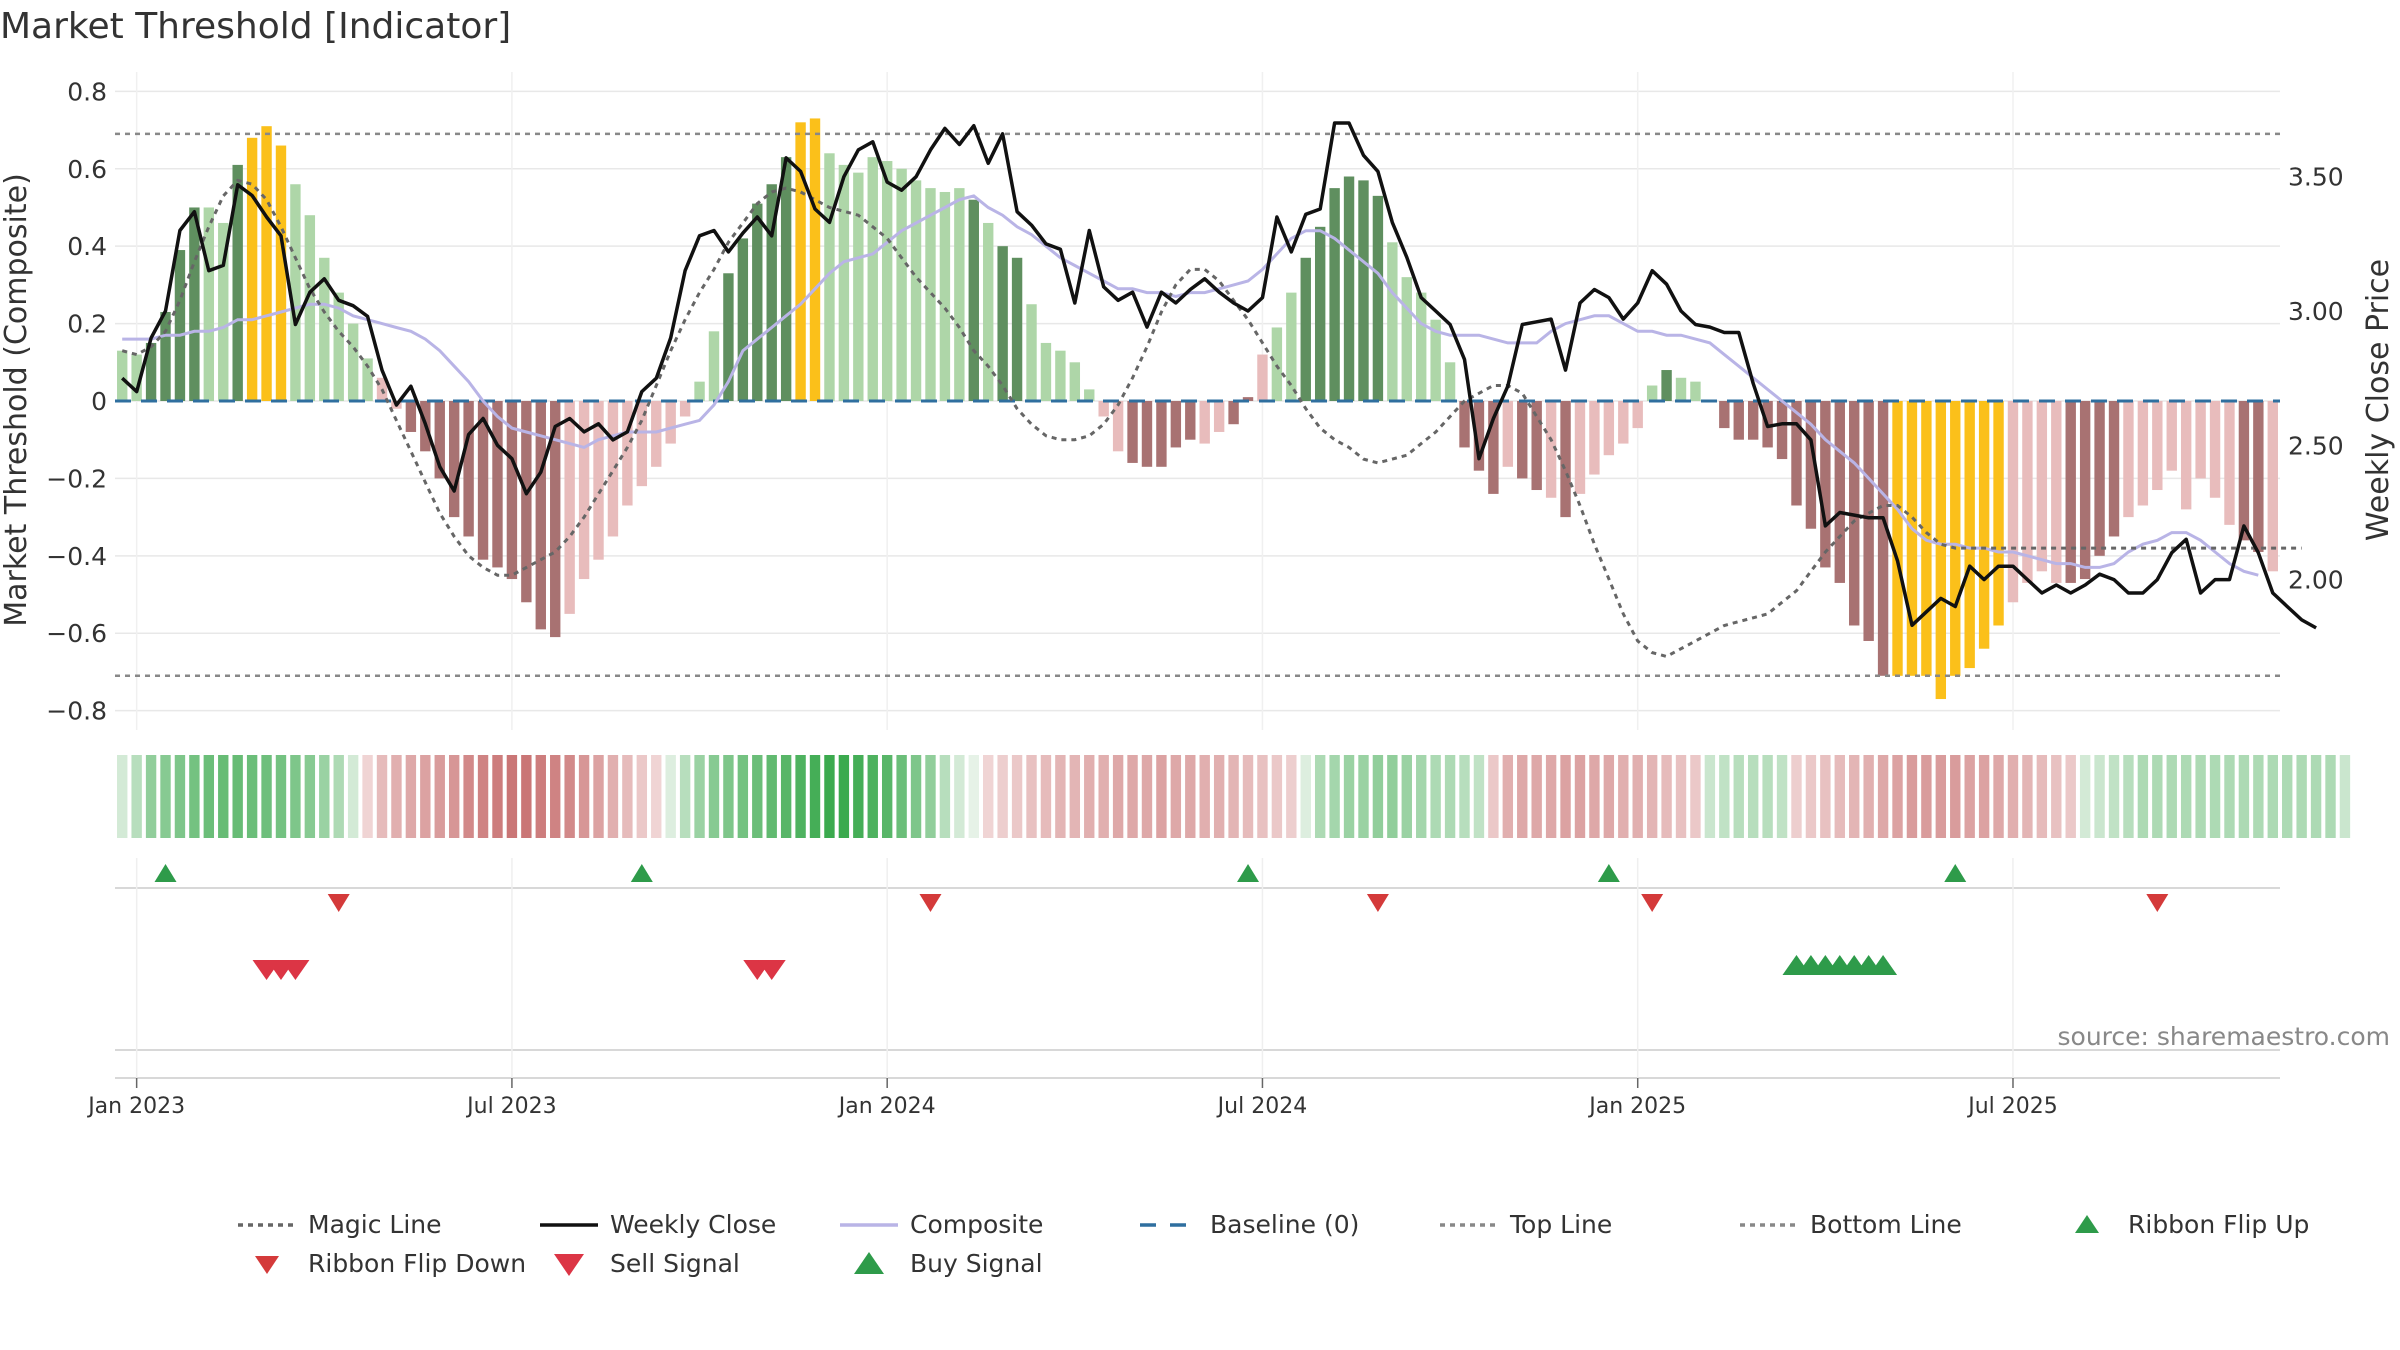 The image size is (2400, 1350). Describe the element at coordinates (2316, 580) in the screenshot. I see `y-tick-right: 2.00` at that location.